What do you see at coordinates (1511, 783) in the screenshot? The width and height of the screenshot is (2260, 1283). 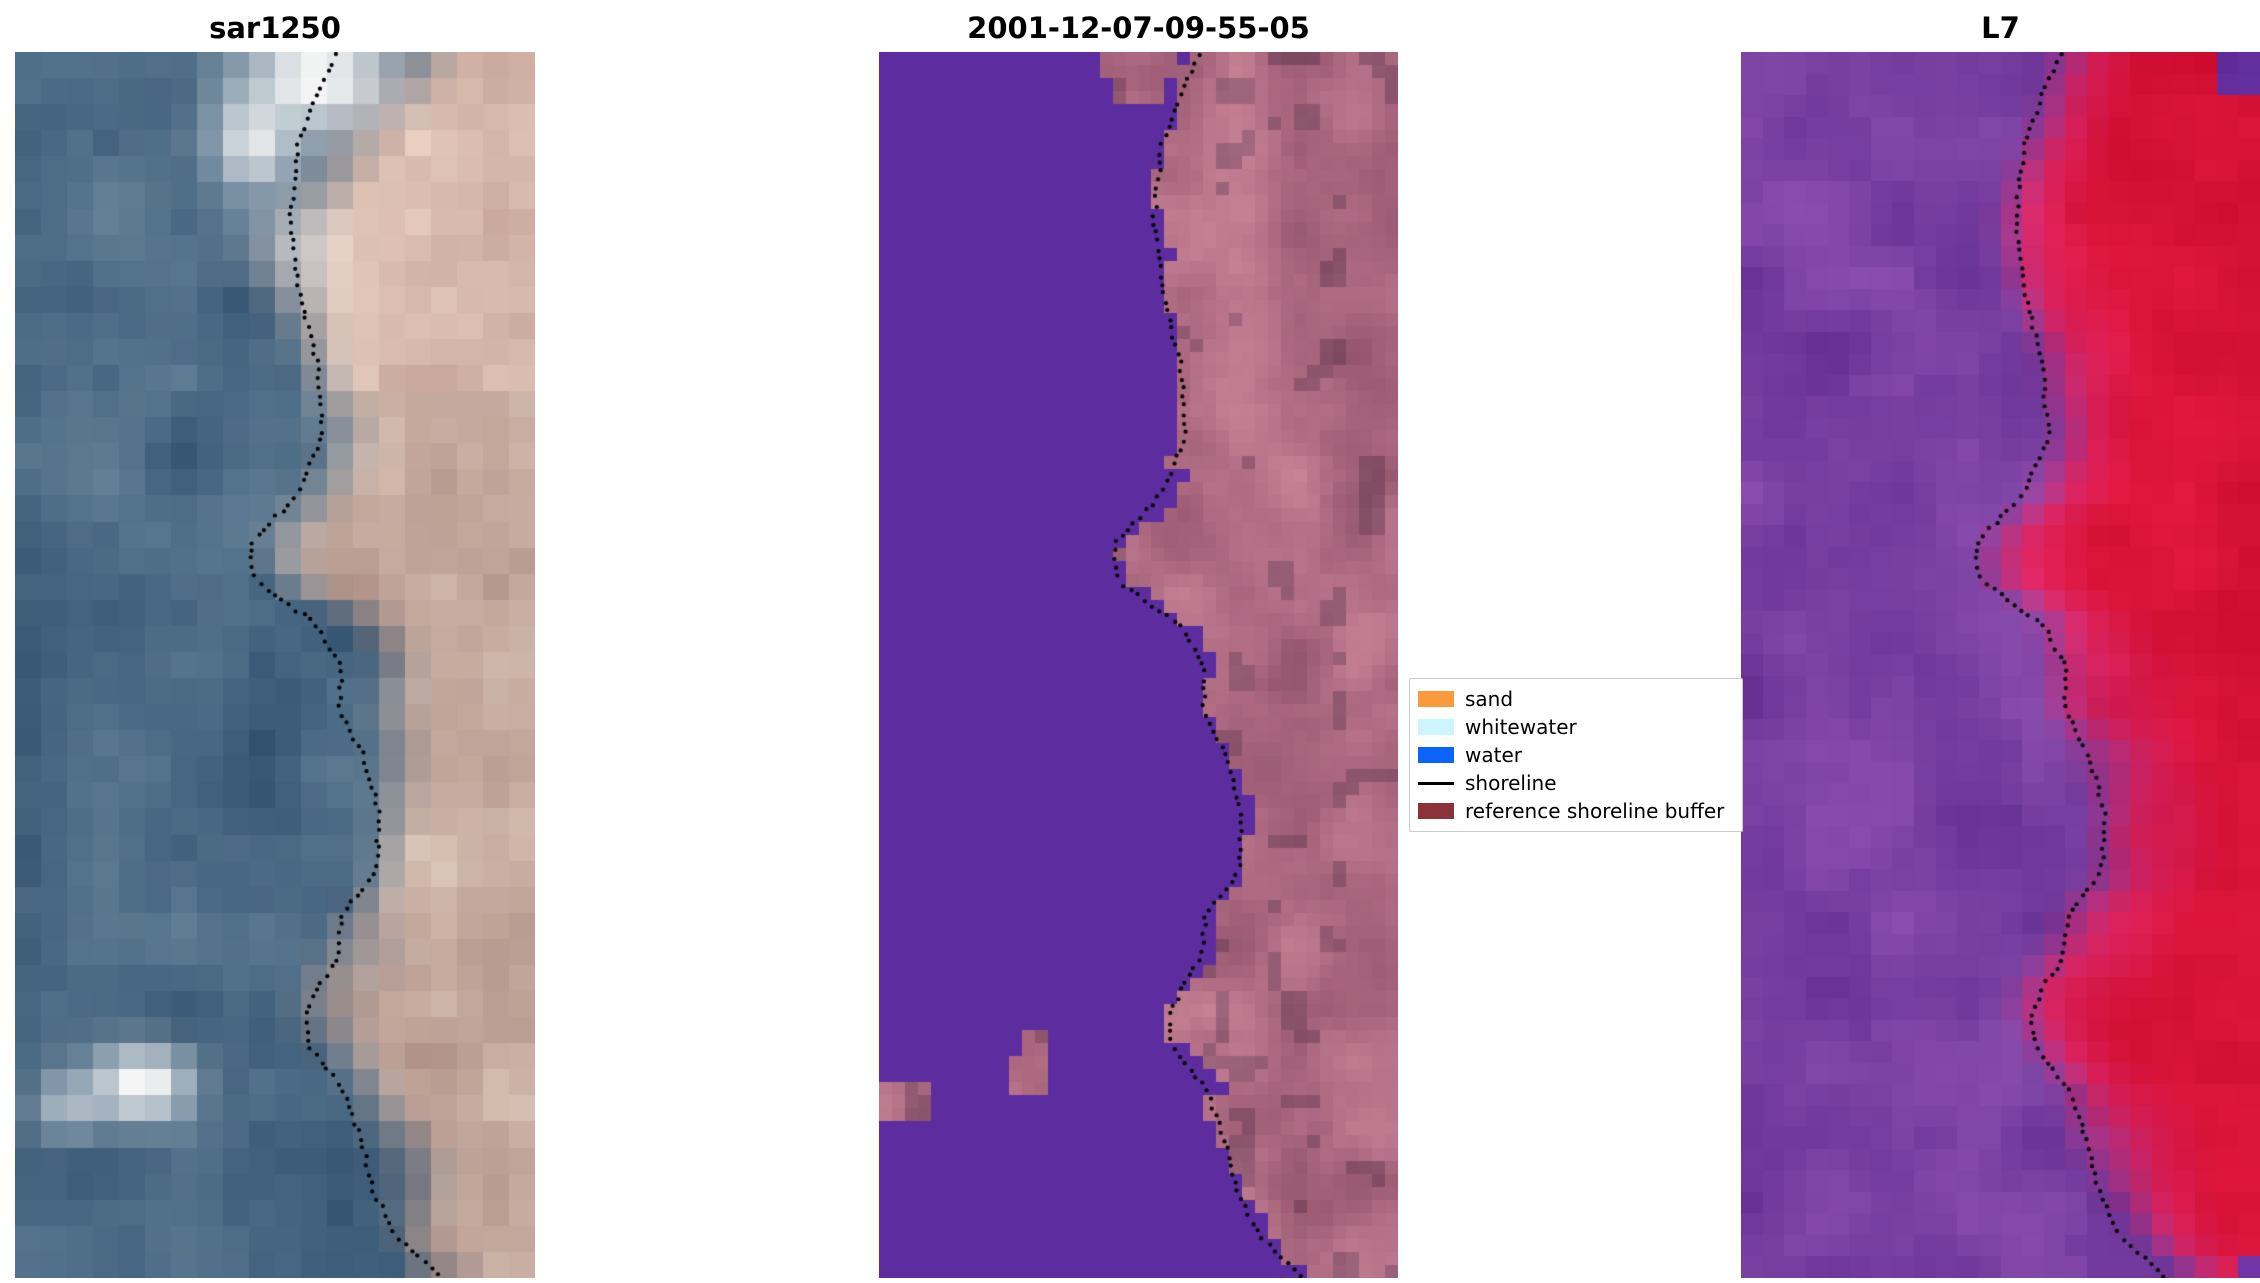 I see `legend-label: shoreline` at bounding box center [1511, 783].